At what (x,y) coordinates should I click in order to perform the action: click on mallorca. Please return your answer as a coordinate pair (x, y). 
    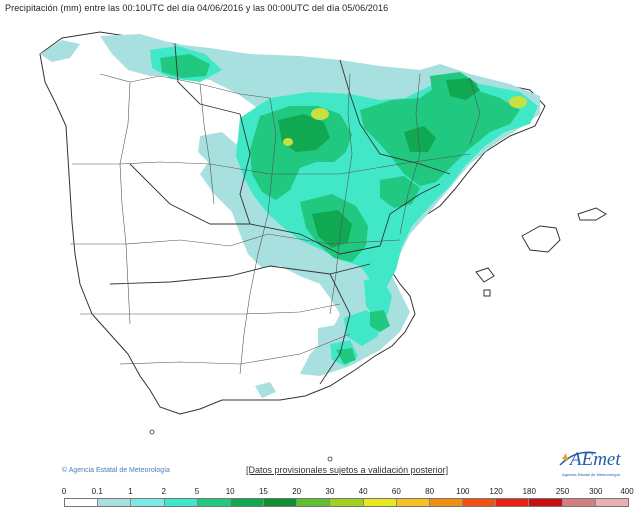
    Looking at the image, I should click on (541, 239).